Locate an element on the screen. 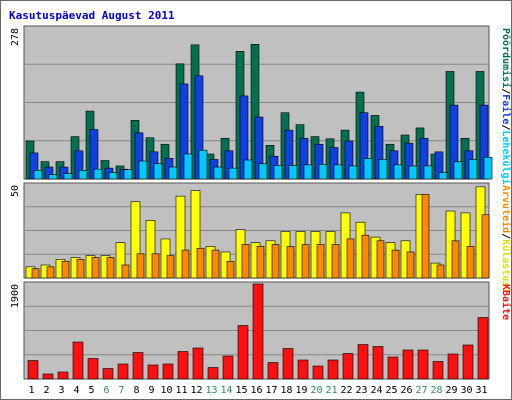  panel-top-legend: Pöördumisi/Faile/Lehekülgi is located at coordinates (505, 106).